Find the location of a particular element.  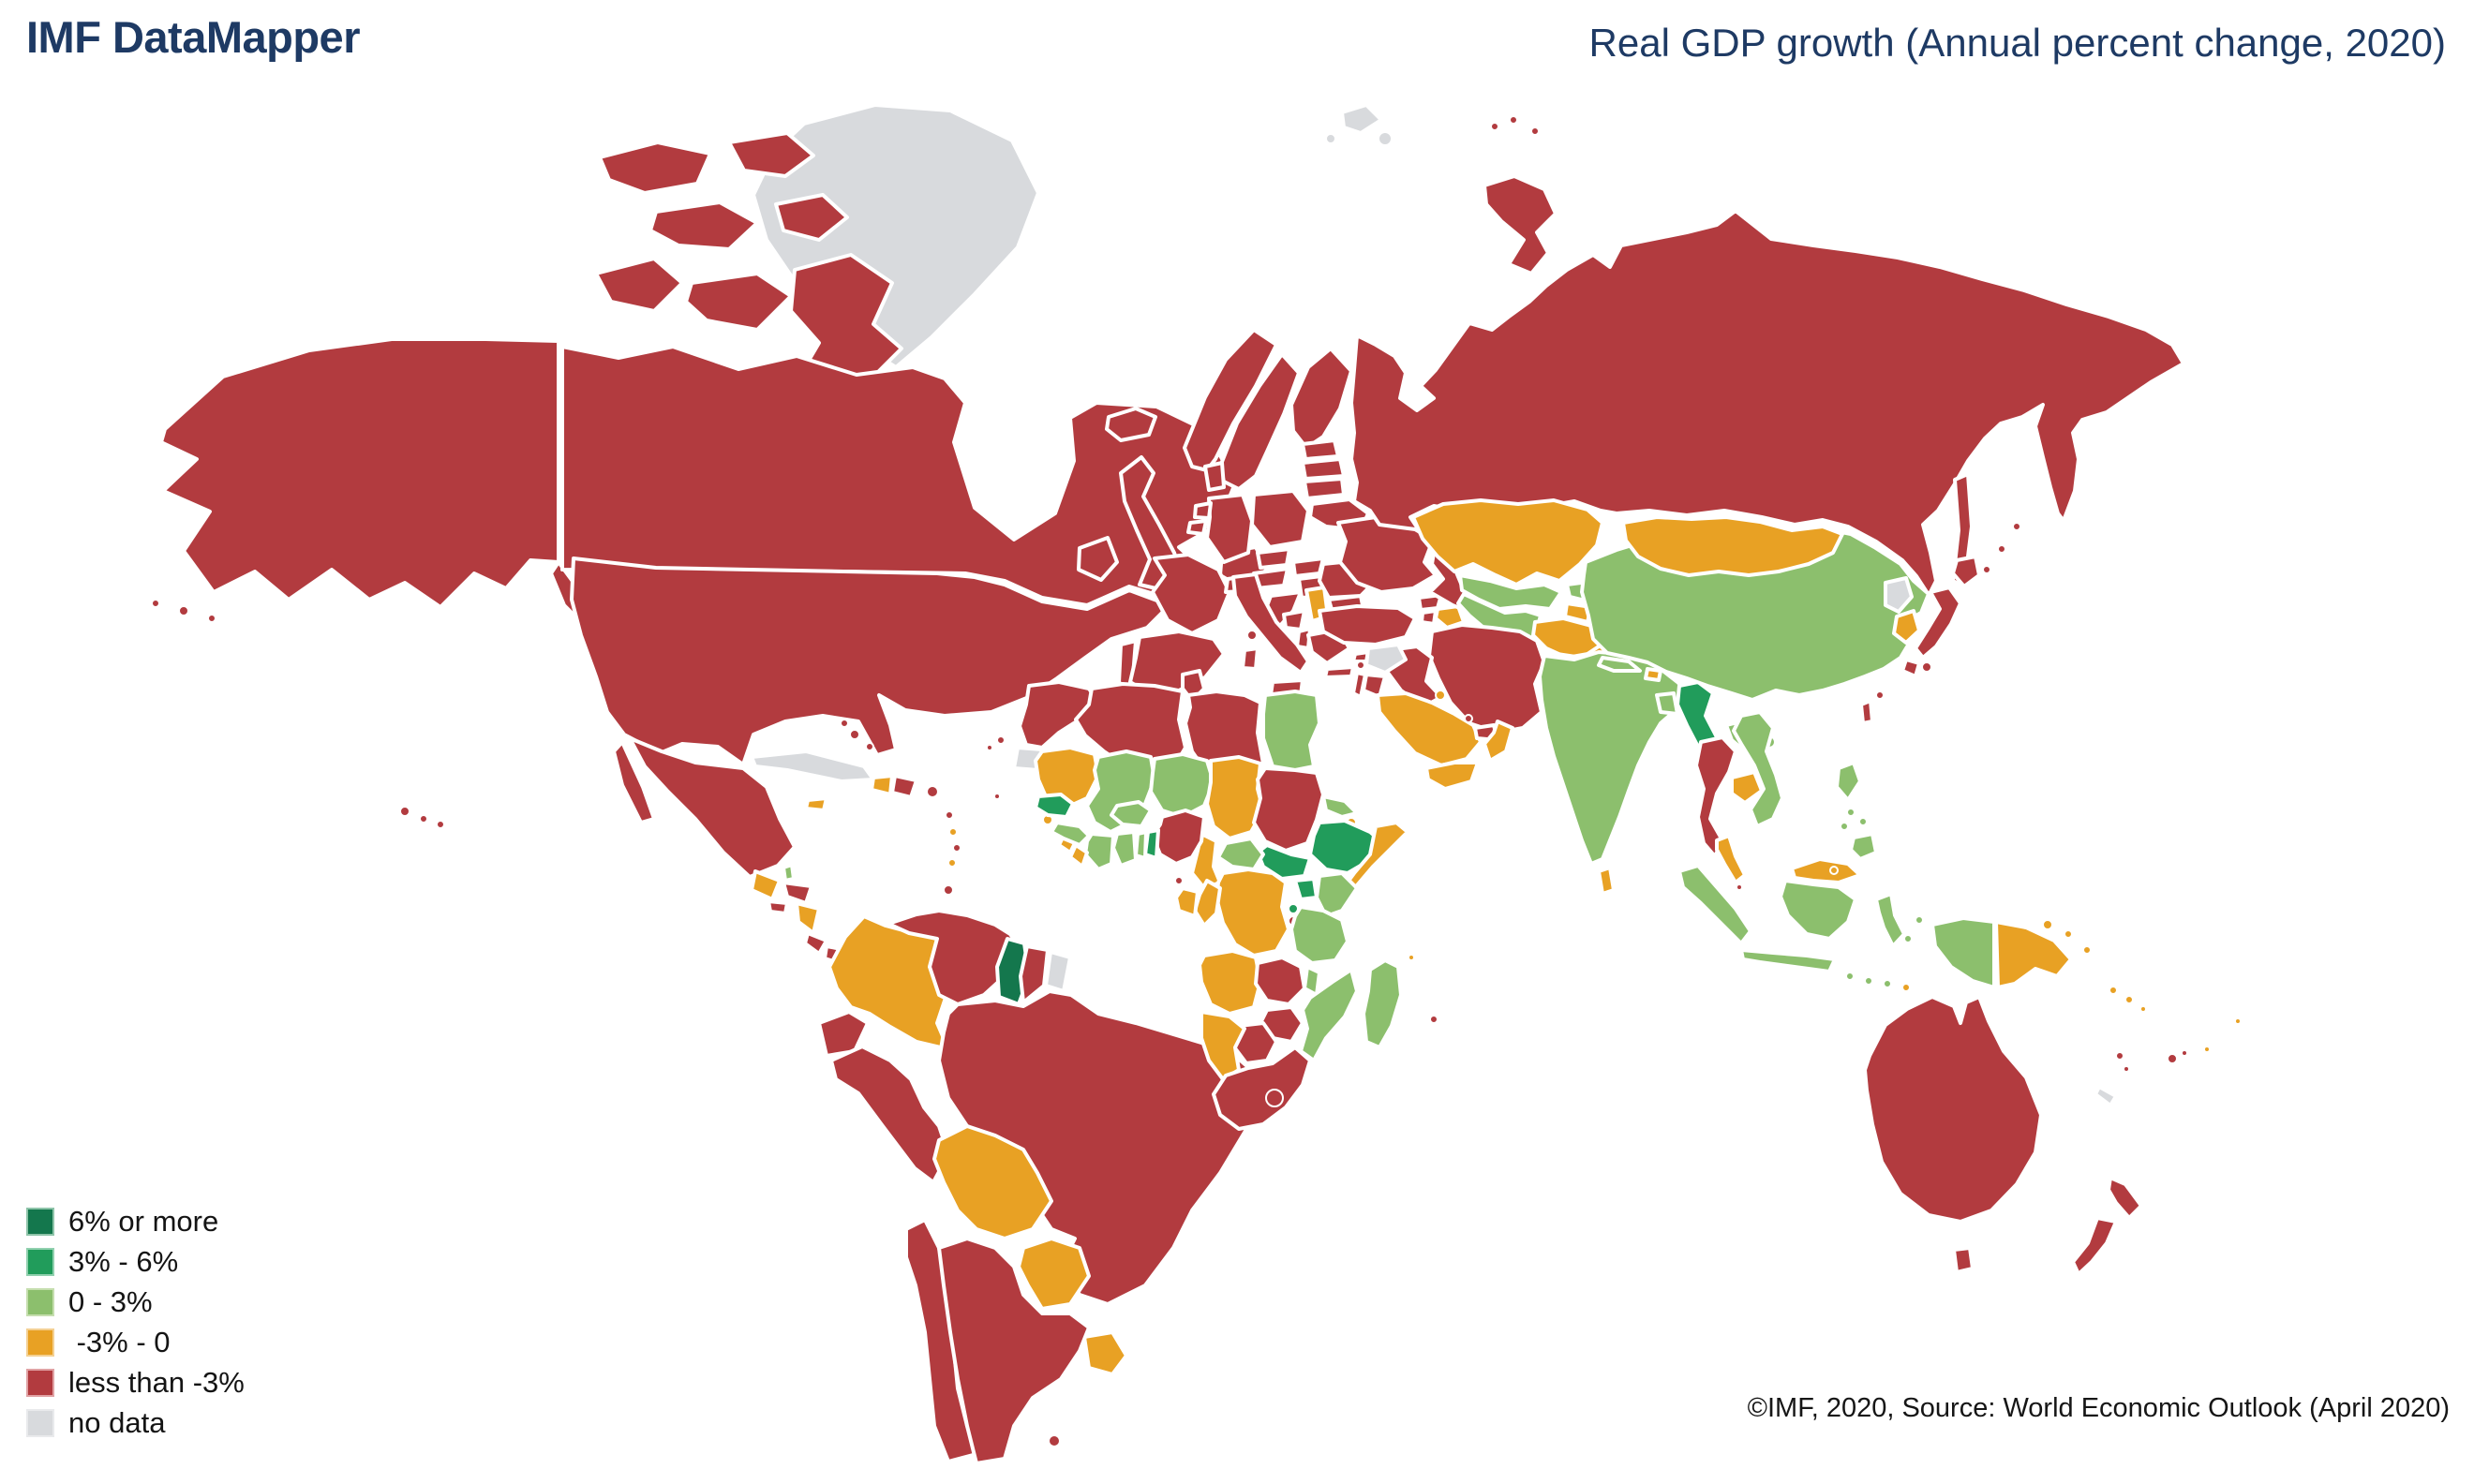

country-singapore is located at coordinates (1740, 887).